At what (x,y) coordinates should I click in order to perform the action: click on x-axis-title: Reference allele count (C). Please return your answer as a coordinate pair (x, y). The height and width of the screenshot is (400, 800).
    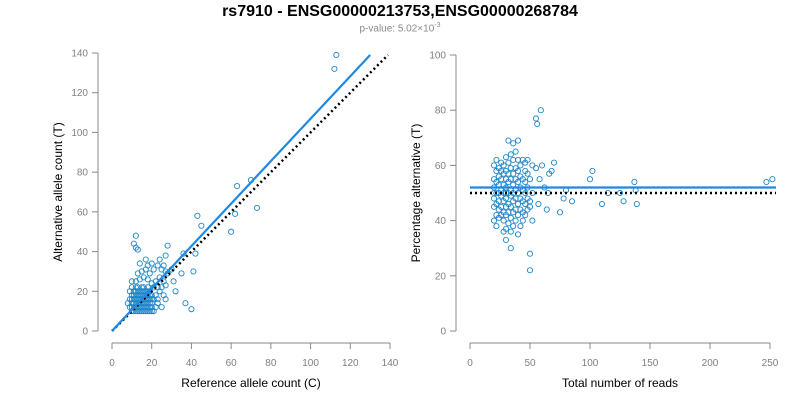
    Looking at the image, I should click on (250, 383).